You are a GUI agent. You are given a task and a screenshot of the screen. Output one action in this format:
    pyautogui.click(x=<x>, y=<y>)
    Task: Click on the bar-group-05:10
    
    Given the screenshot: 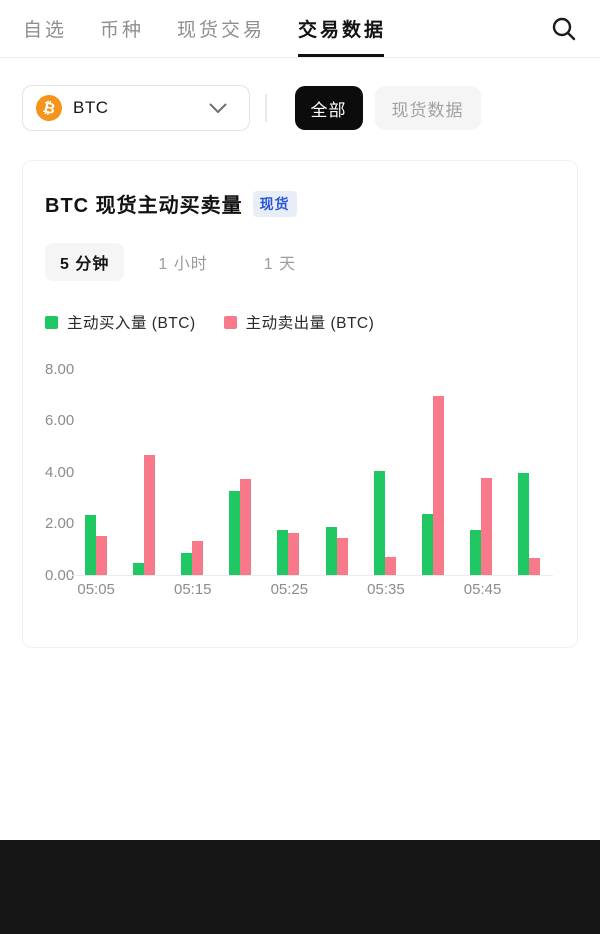 What is the action you would take?
    pyautogui.click(x=144, y=472)
    